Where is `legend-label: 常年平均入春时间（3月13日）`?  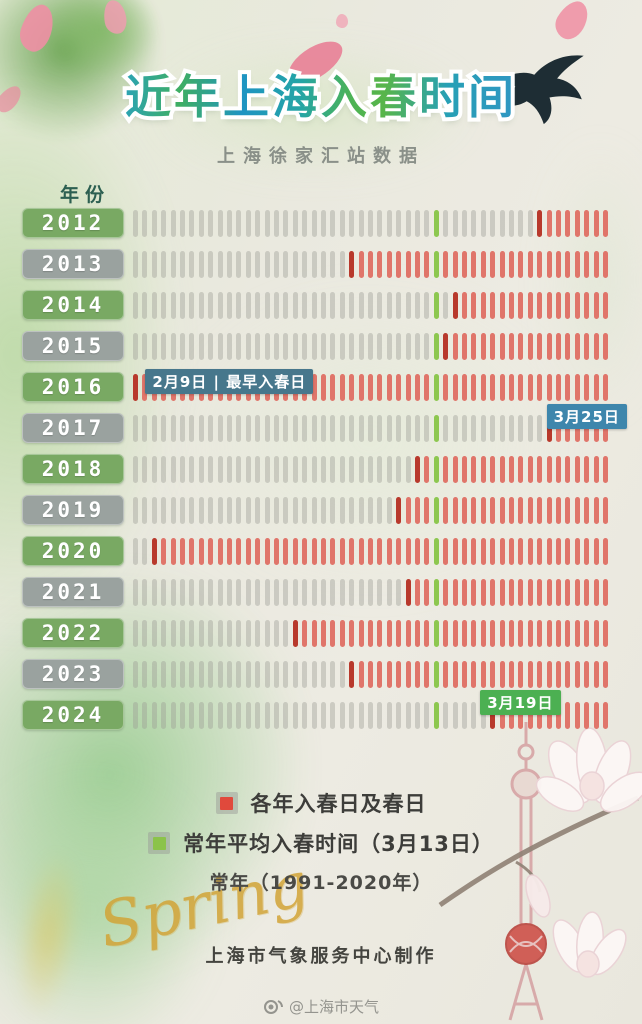 legend-label: 常年平均入春时间（3月13日） is located at coordinates (338, 844).